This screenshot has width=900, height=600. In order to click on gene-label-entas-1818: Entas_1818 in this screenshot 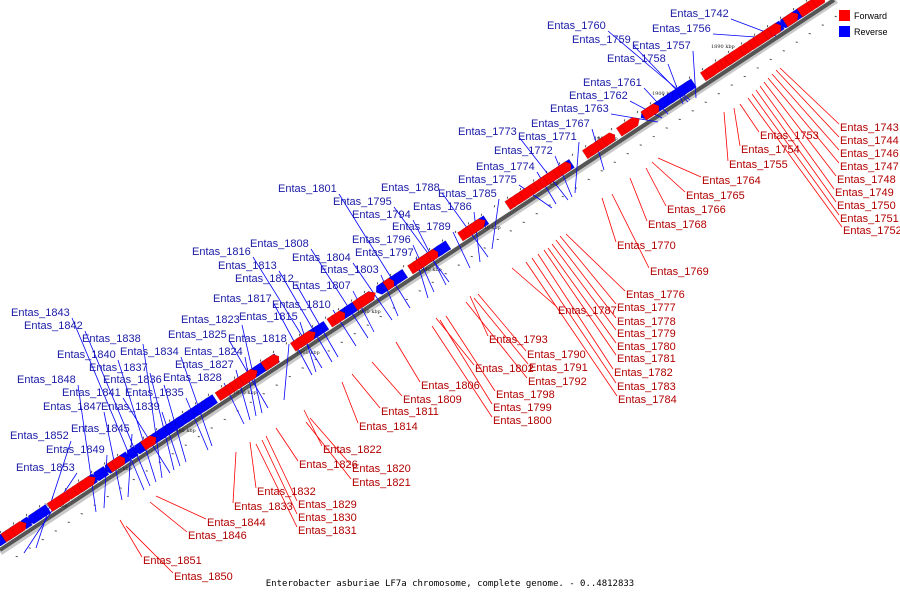, I will do `click(257, 339)`.